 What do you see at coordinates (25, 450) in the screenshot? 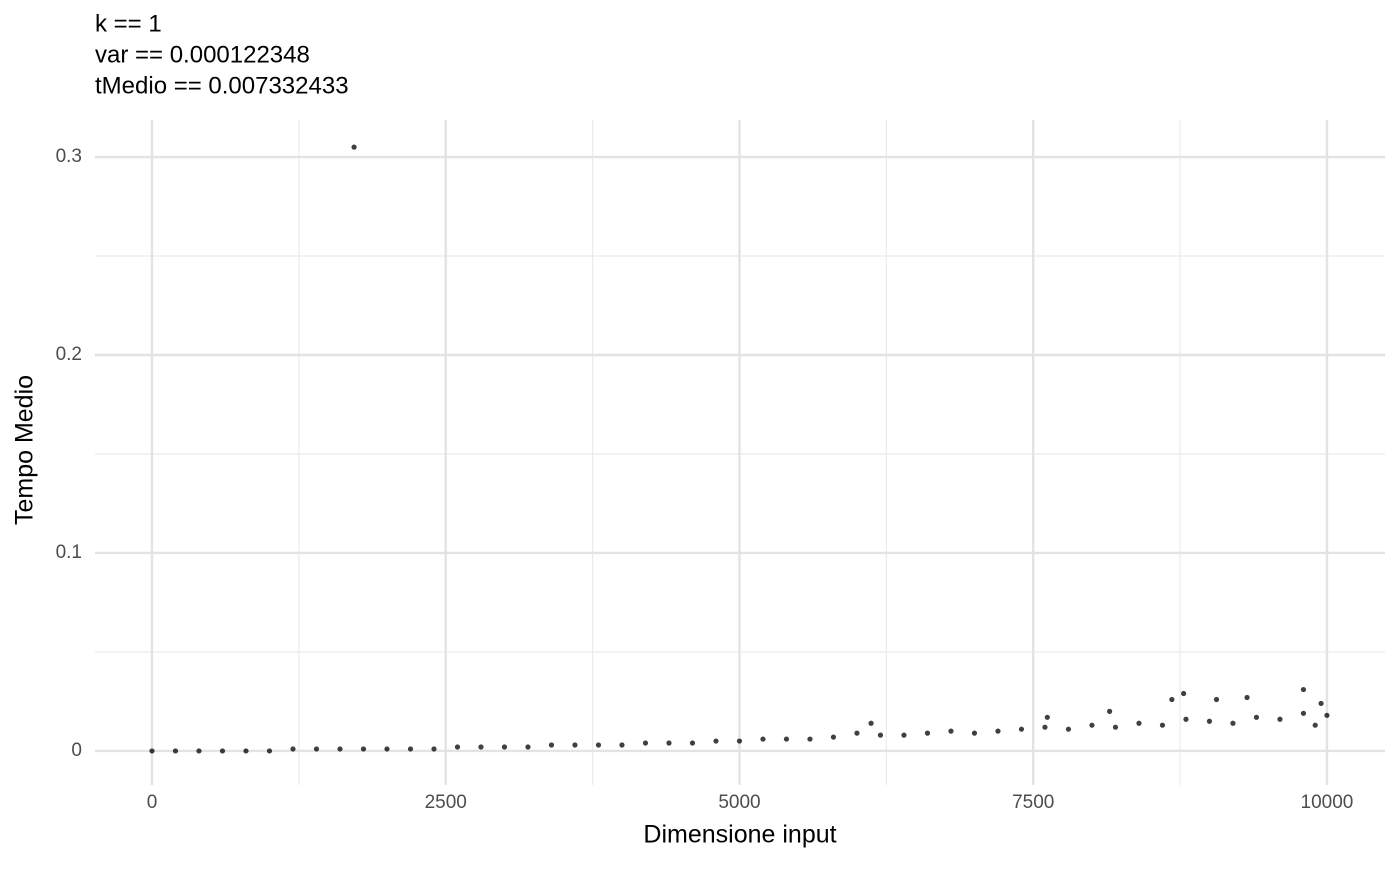
I see `y-axis-title: Tempo Medio` at bounding box center [25, 450].